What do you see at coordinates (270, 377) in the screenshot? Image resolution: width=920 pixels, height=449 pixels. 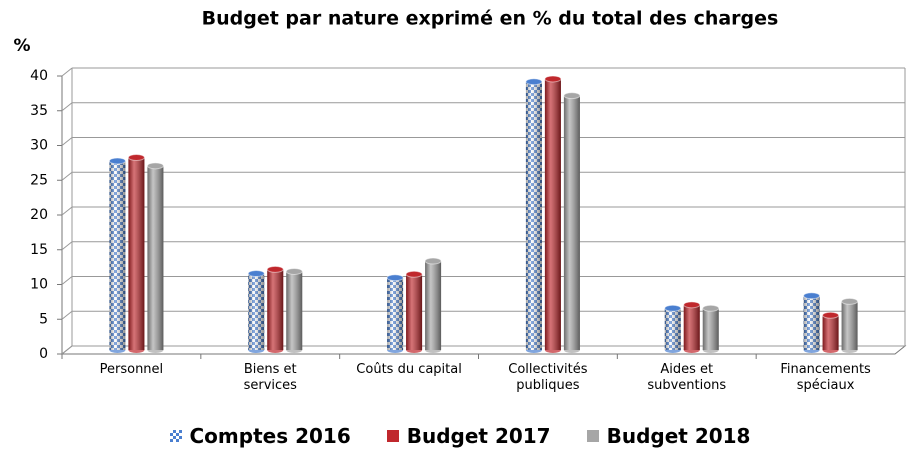 I see `x-tick-label: Biens et services` at bounding box center [270, 377].